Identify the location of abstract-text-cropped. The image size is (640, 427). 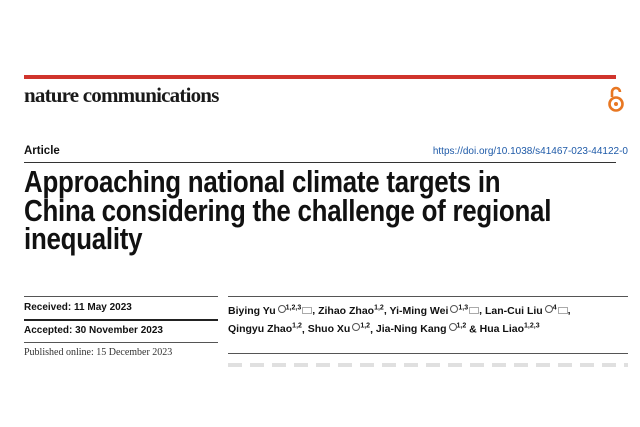
(428, 365).